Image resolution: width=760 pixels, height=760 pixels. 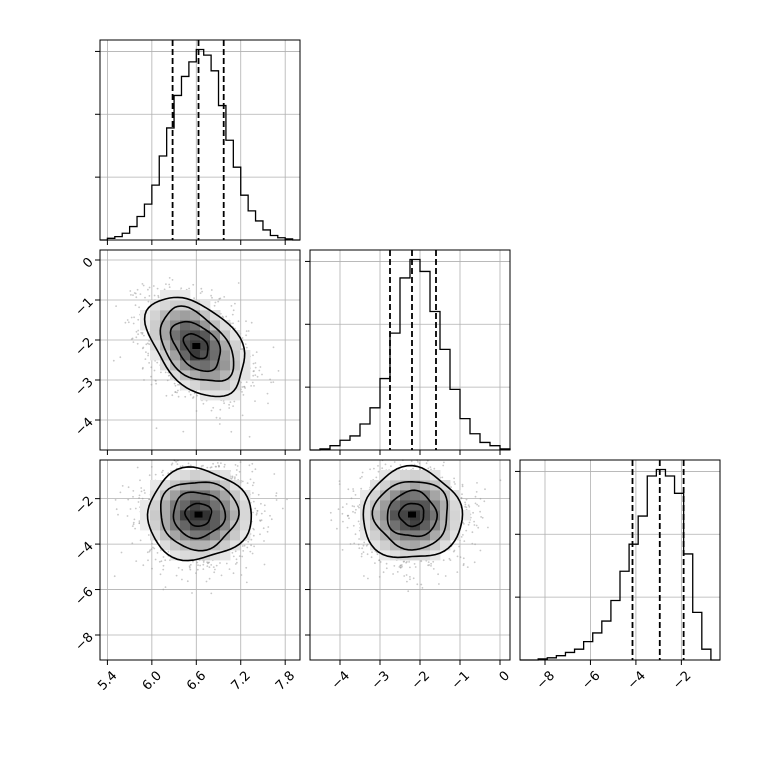 I want to click on x-tick-label: 0, so click(x=505, y=676).